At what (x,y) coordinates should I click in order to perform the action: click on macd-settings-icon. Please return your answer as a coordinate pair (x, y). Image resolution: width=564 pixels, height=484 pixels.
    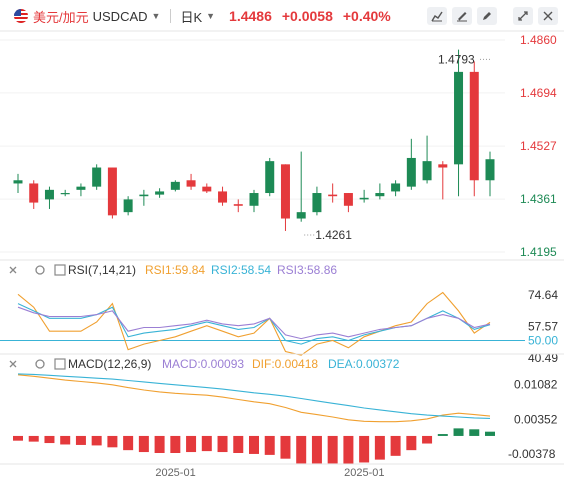
    Looking at the image, I should click on (40, 364).